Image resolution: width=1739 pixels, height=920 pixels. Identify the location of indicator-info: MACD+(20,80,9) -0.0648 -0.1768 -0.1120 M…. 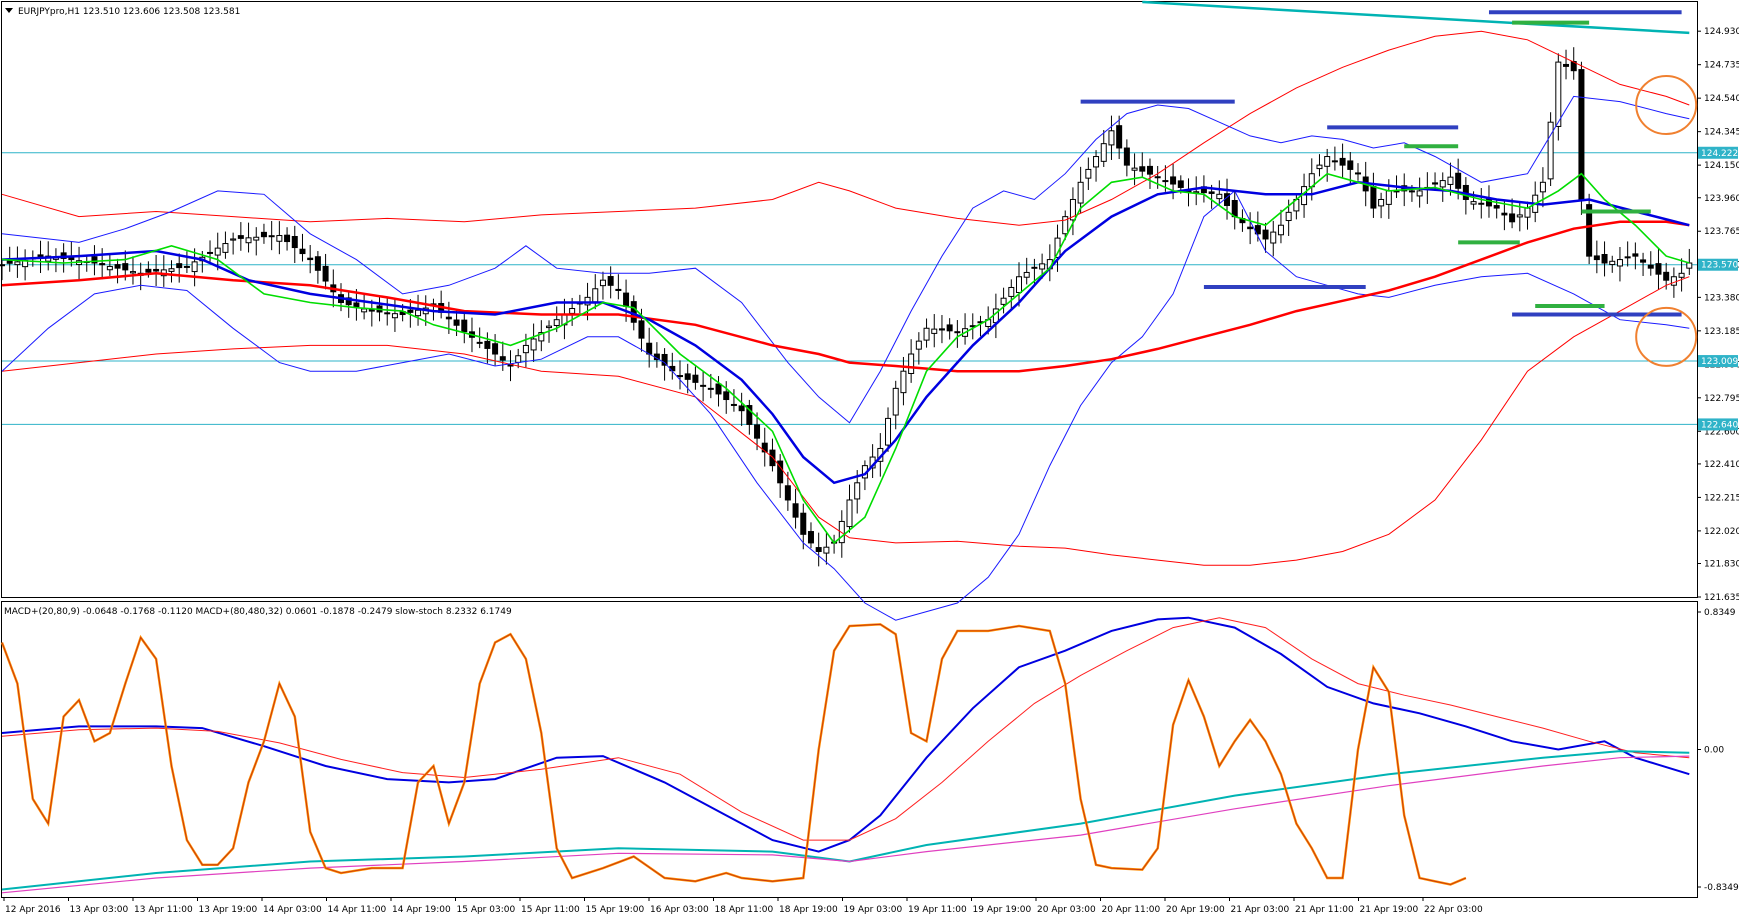
(258, 612).